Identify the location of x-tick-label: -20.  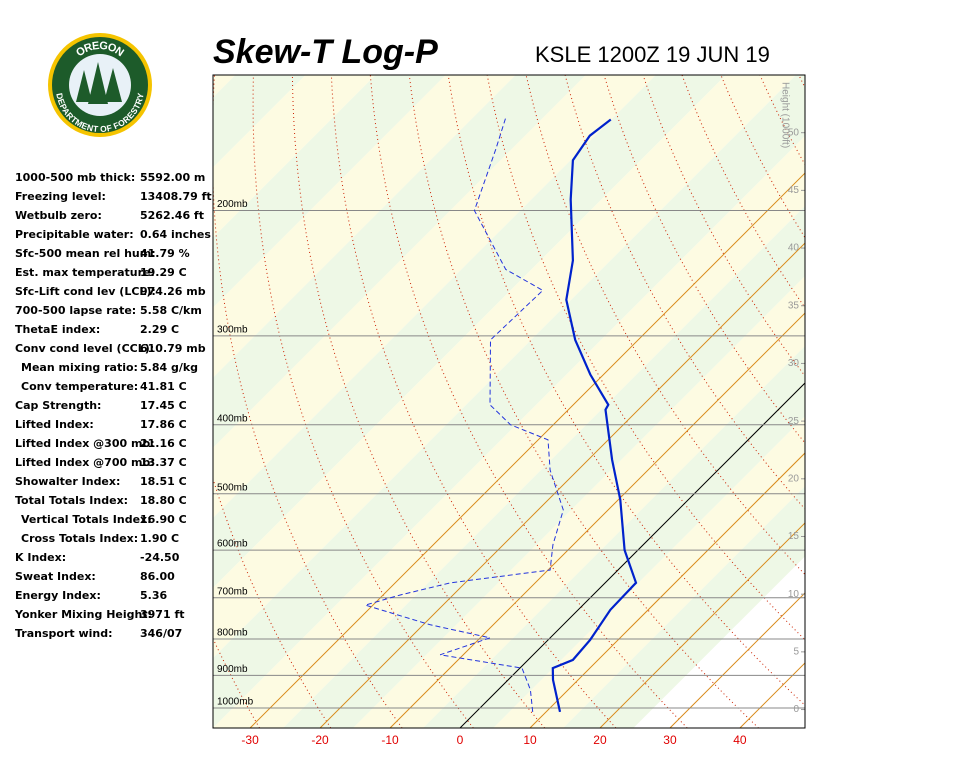
(320, 740).